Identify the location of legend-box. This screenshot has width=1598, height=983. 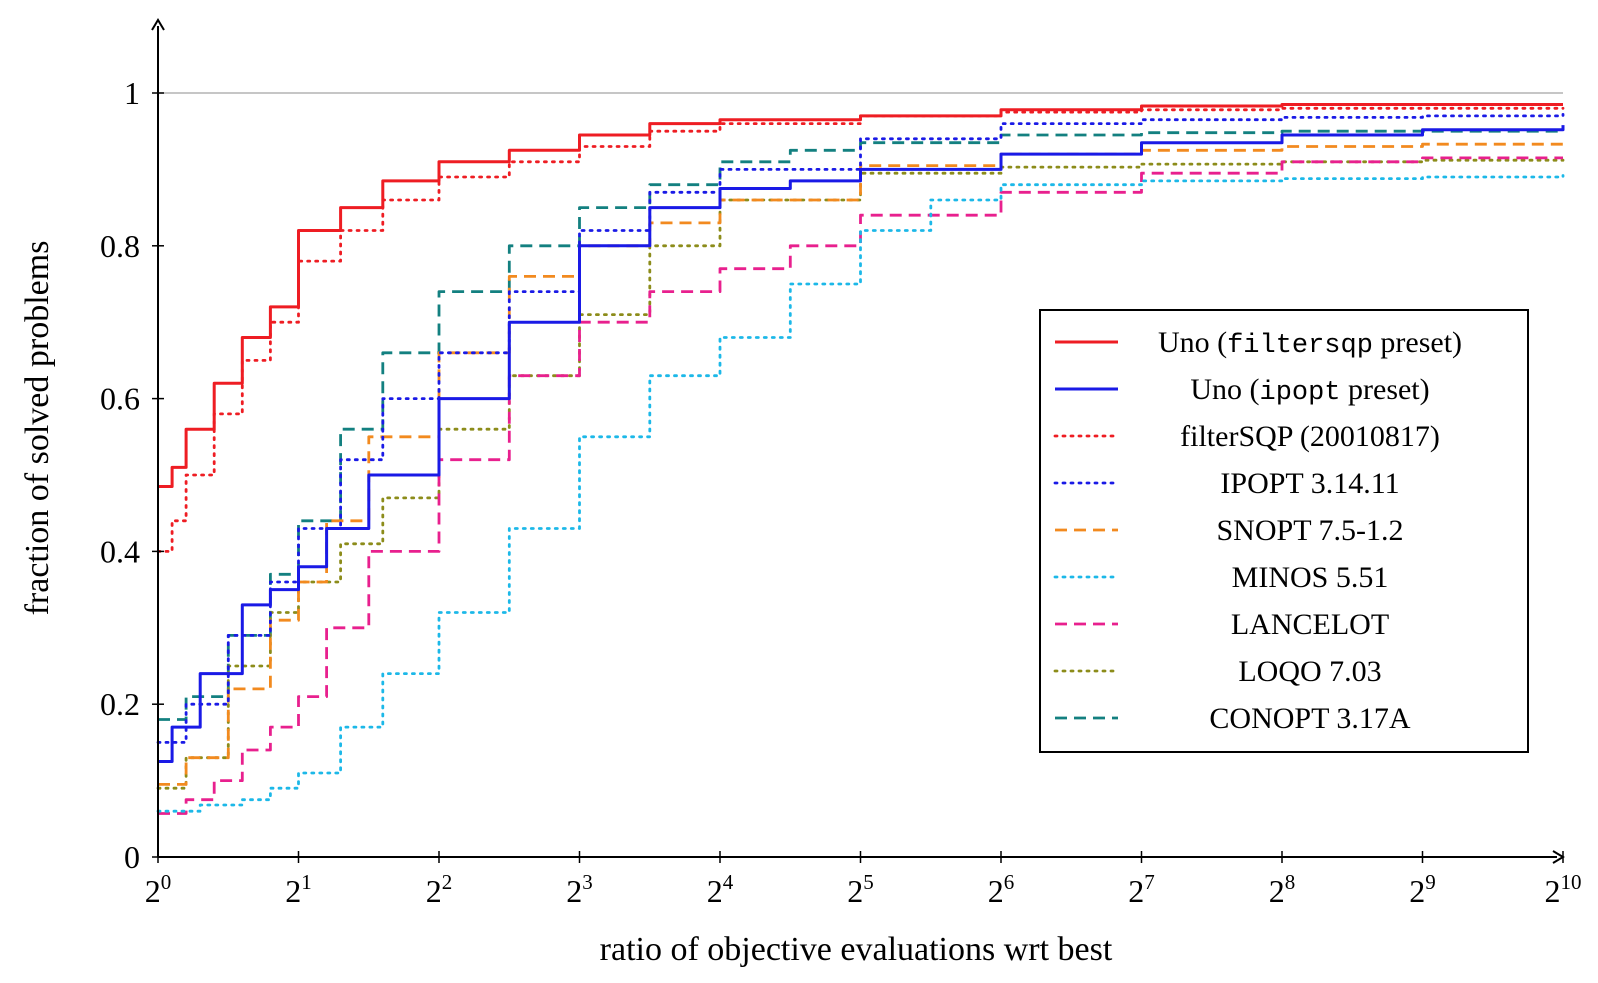
(1284, 531).